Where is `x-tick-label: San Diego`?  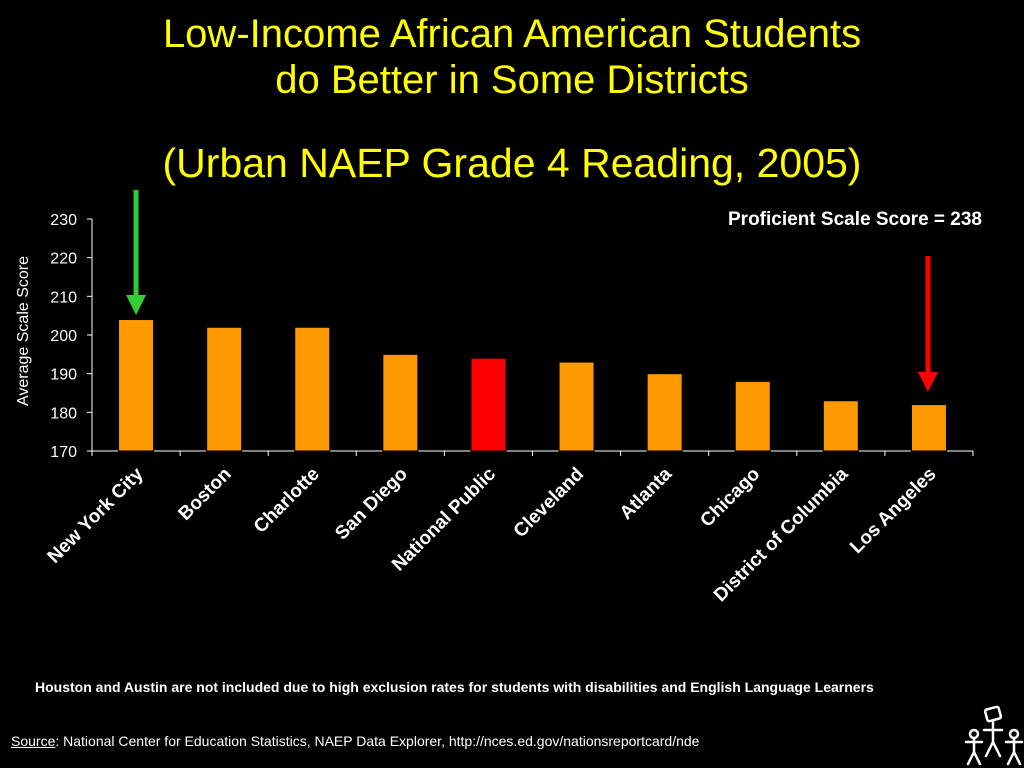 x-tick-label: San Diego is located at coordinates (371, 504).